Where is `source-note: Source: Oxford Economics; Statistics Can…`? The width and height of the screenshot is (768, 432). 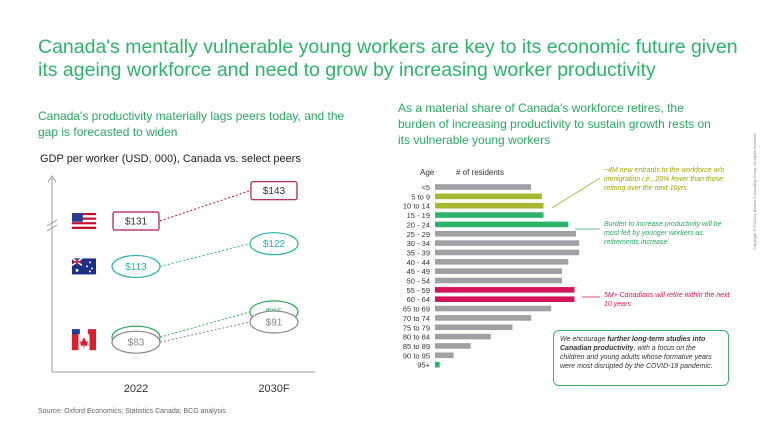 source-note: Source: Oxford Economics; Statistics Can… is located at coordinates (132, 411).